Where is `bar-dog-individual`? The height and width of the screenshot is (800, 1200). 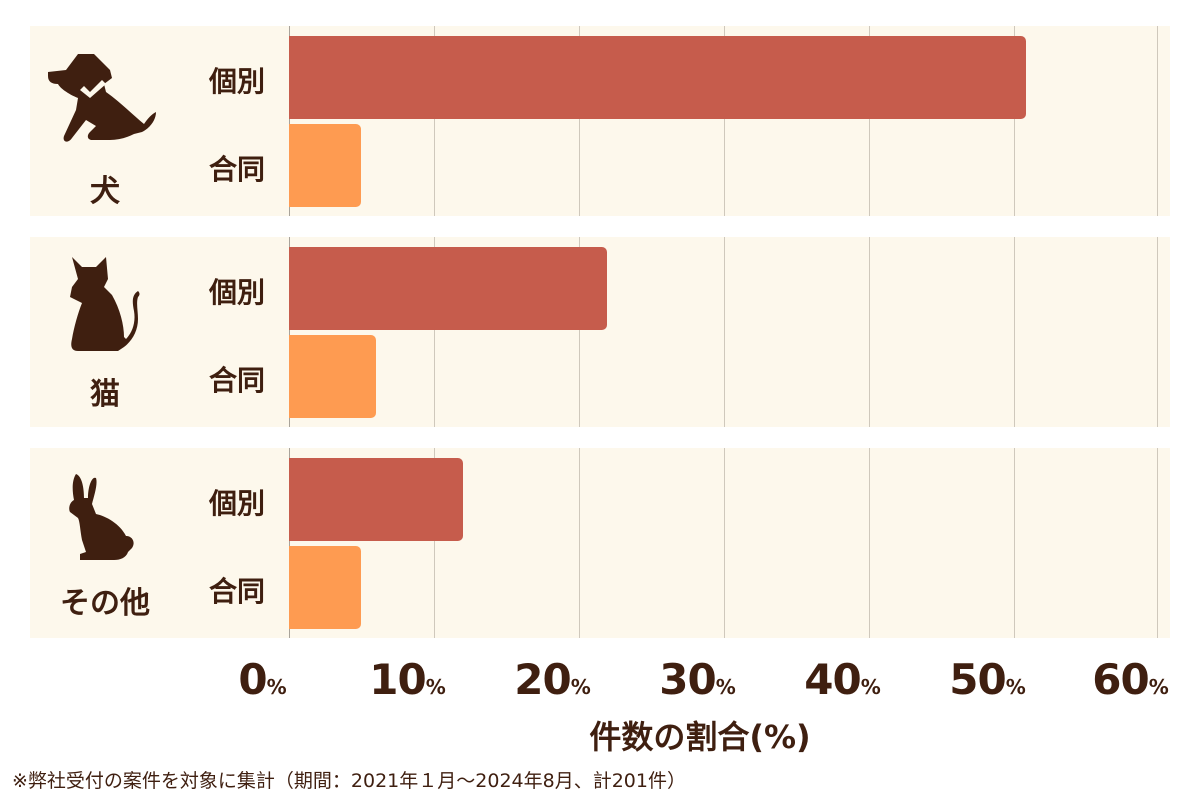
bar-dog-individual is located at coordinates (657, 77).